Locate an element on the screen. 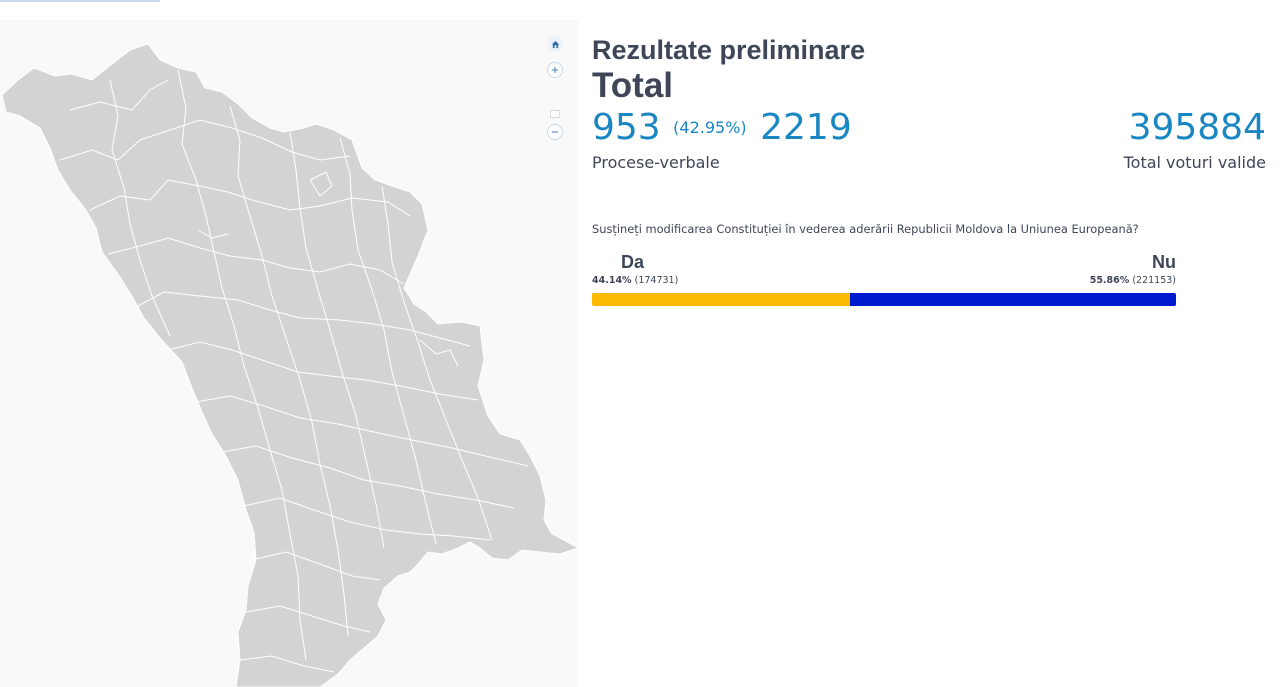 The image size is (1280, 687). top-scroll-indicator is located at coordinates (80, 1).